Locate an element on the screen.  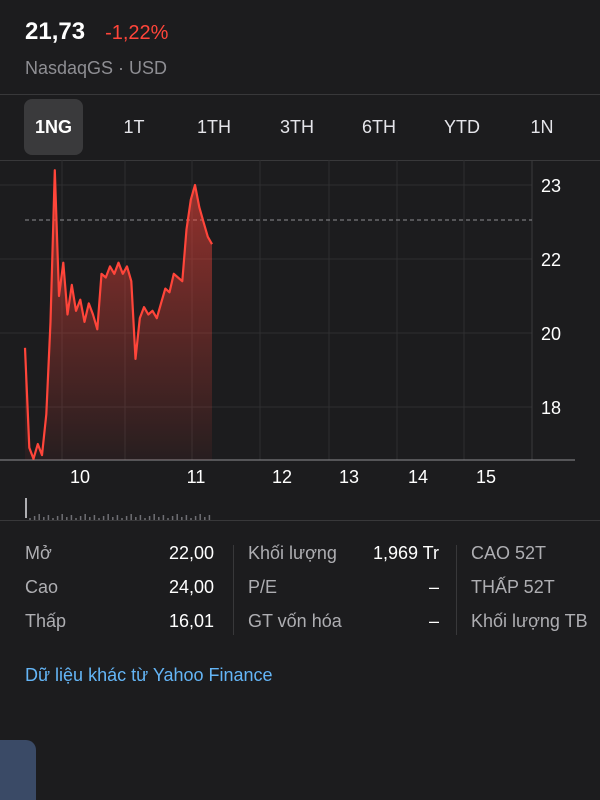
y-tick-label: 22 is located at coordinates (551, 260).